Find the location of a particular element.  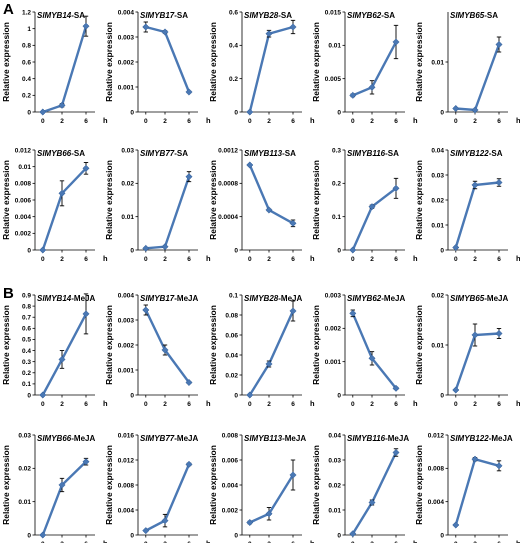

chart-title: SlMYB28-SA is located at coordinates (268, 15).